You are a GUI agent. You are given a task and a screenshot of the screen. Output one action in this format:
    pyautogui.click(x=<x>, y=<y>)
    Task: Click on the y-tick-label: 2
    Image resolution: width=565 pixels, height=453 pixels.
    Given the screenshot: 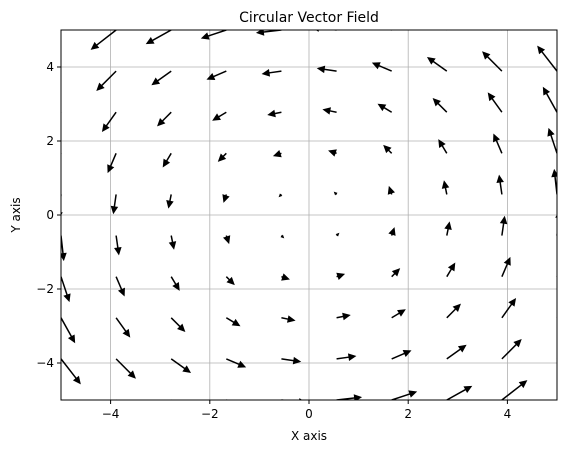 What is the action you would take?
    pyautogui.click(x=50, y=141)
    